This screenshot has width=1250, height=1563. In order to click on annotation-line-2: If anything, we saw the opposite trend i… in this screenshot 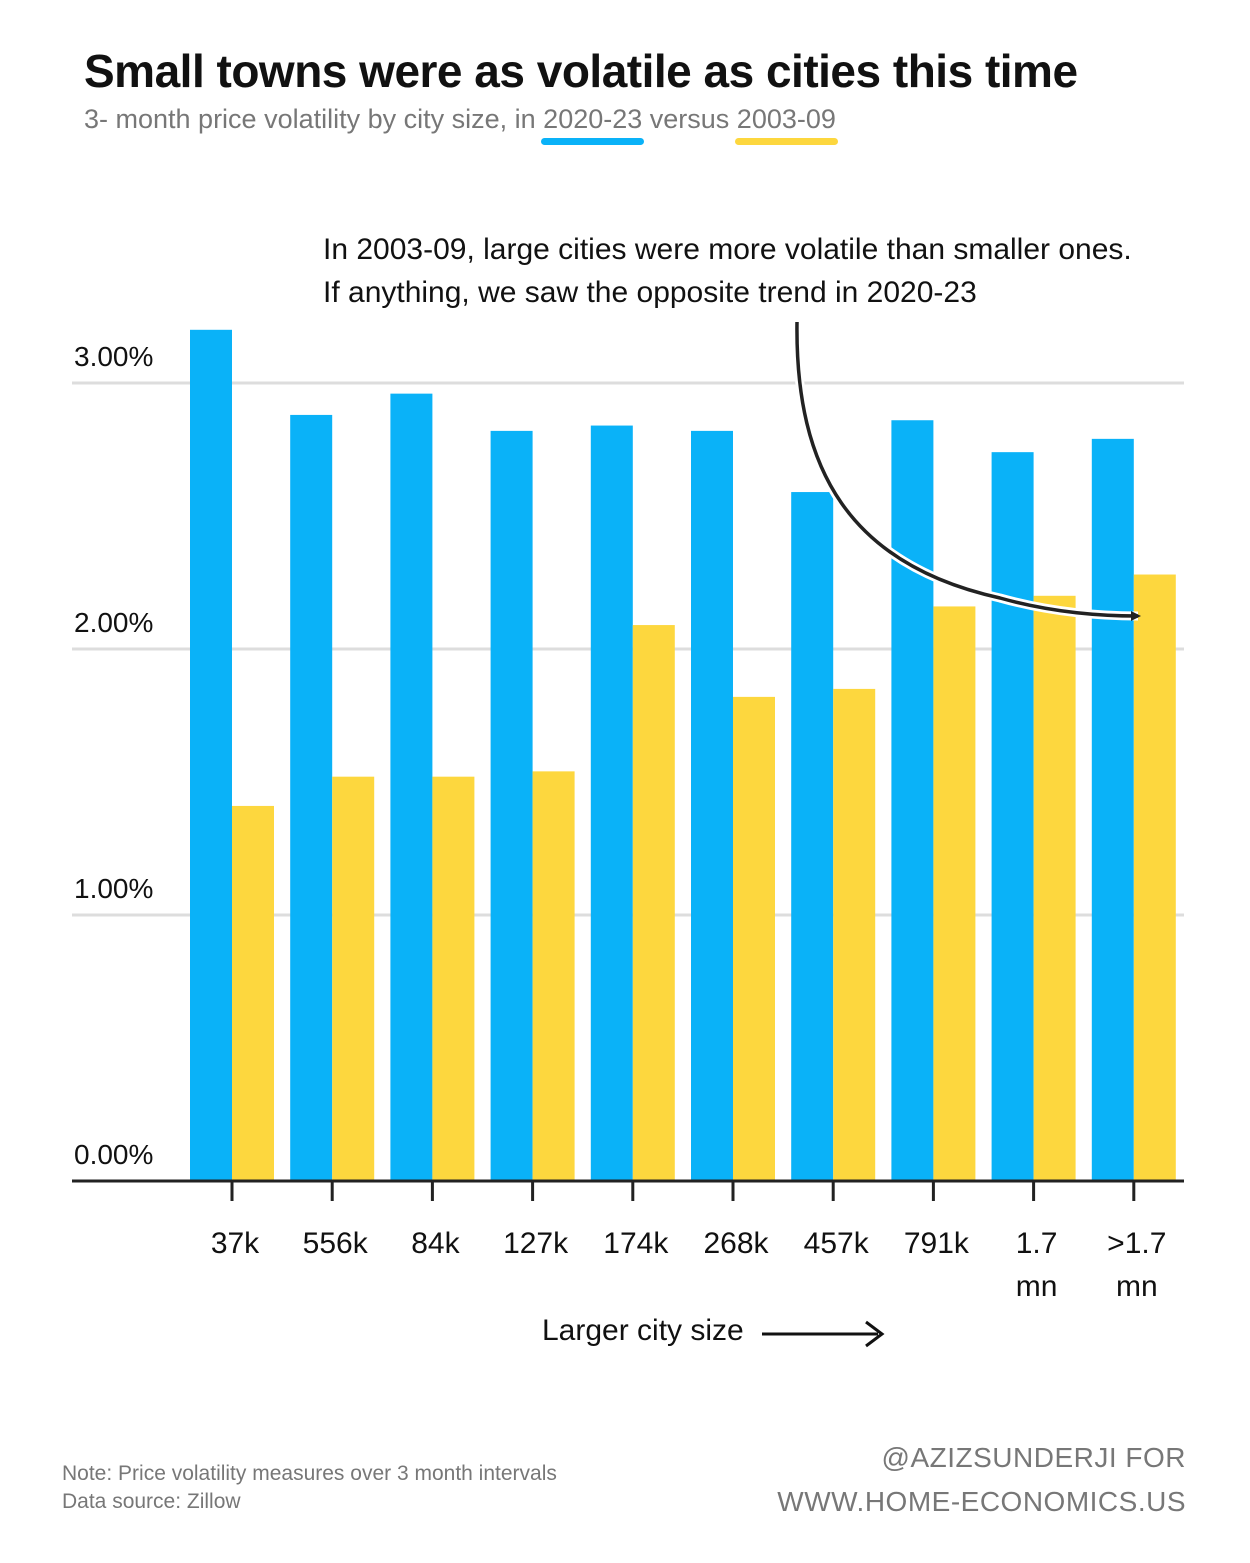, I will do `click(650, 292)`.